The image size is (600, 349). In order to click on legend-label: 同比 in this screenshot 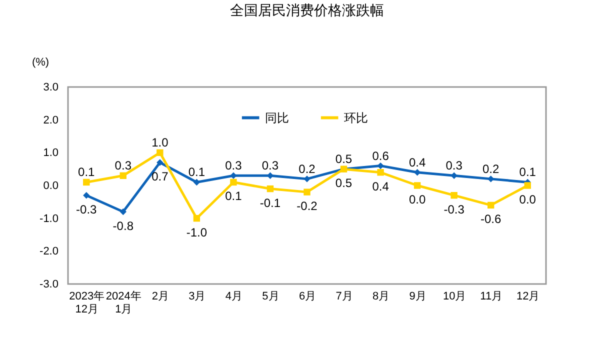, I will do `click(277, 117)`.